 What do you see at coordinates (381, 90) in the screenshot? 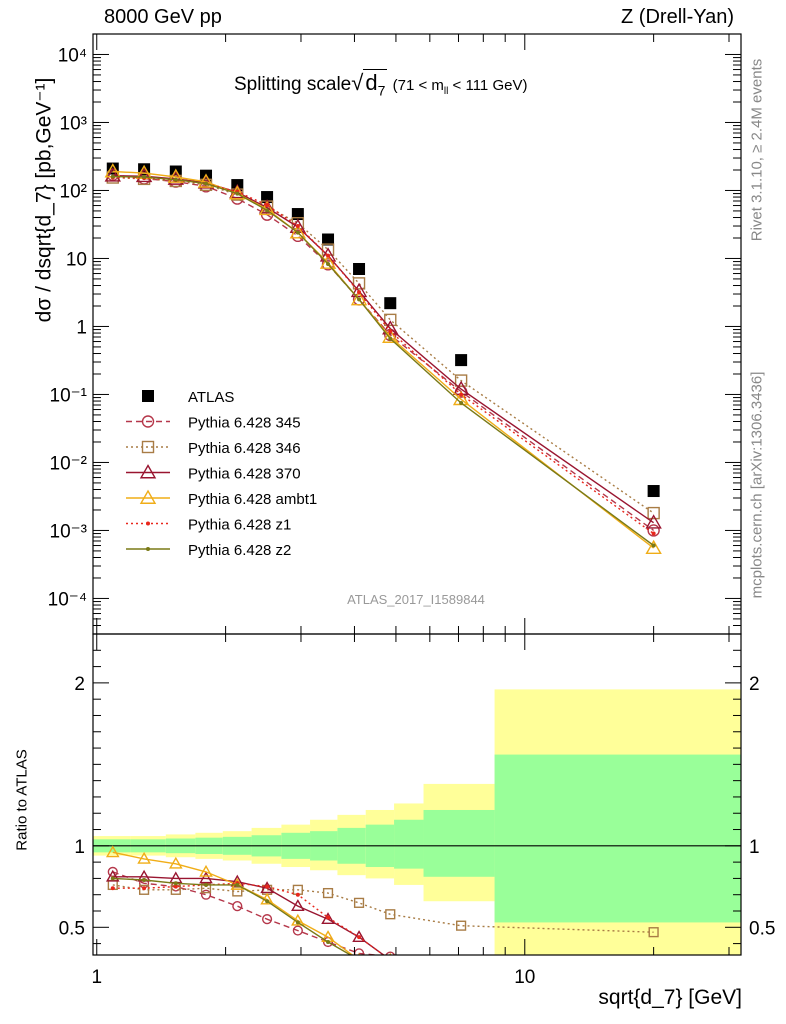
I see `title-root-sub: 7` at bounding box center [381, 90].